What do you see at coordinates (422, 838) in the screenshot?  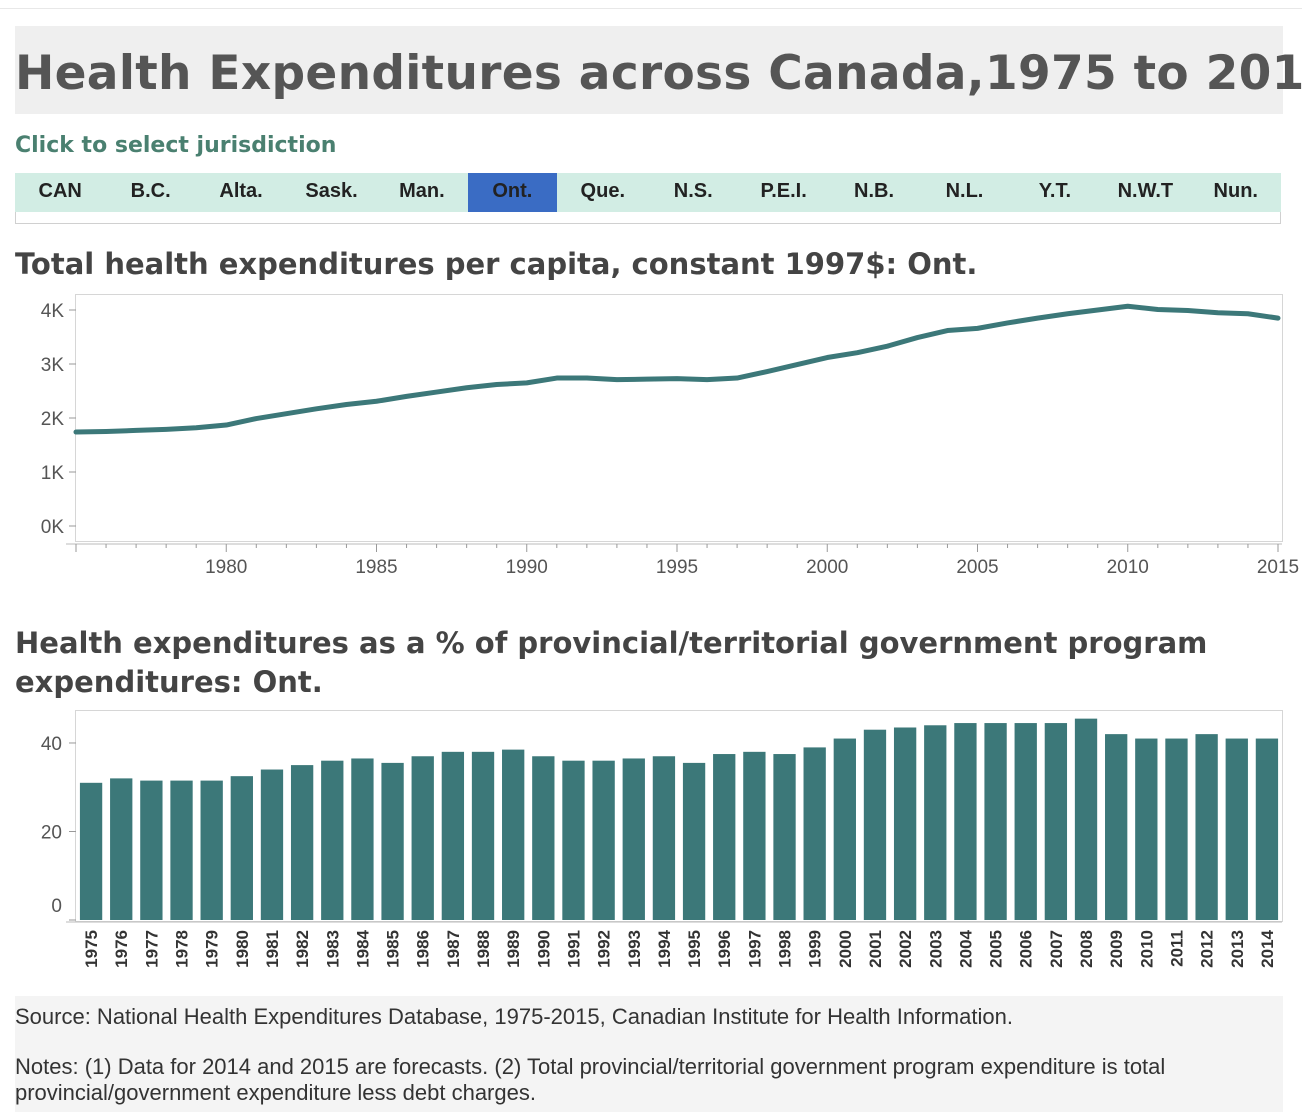 I see `bar-1986` at bounding box center [422, 838].